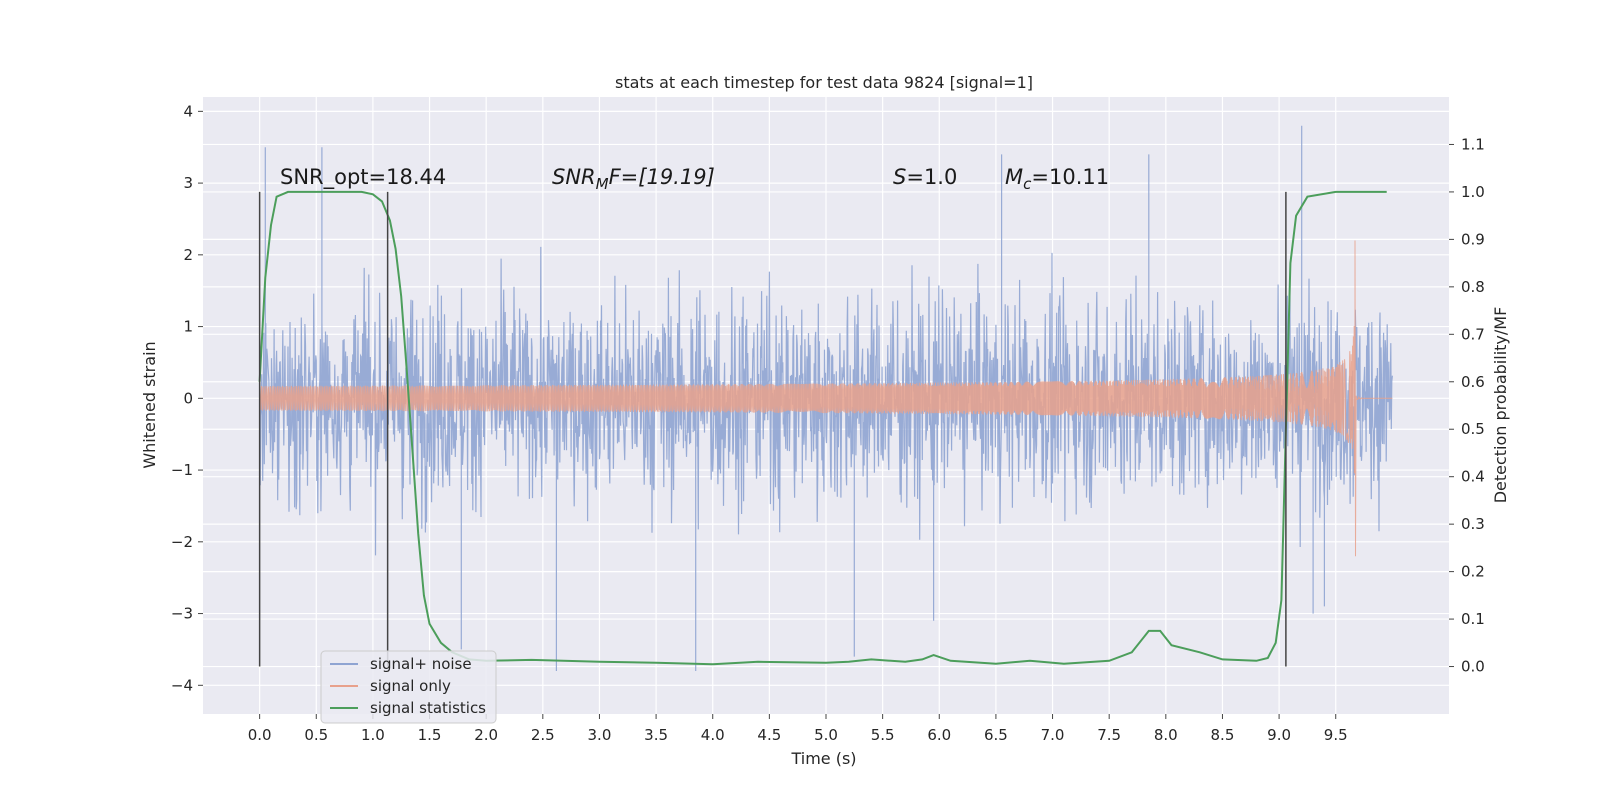 Image resolution: width=1600 pixels, height=800 pixels. What do you see at coordinates (600, 735) in the screenshot?
I see `x-tick-label: 3.0` at bounding box center [600, 735].